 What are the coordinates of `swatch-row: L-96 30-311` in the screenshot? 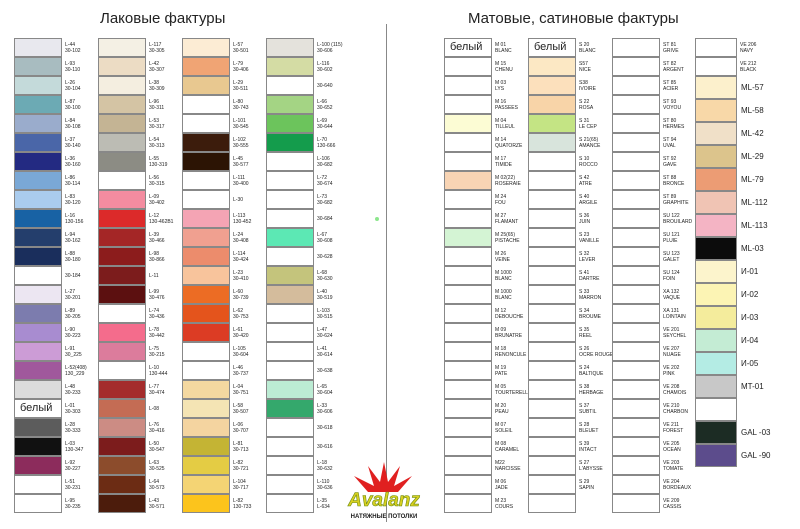 It's located at (135, 104).